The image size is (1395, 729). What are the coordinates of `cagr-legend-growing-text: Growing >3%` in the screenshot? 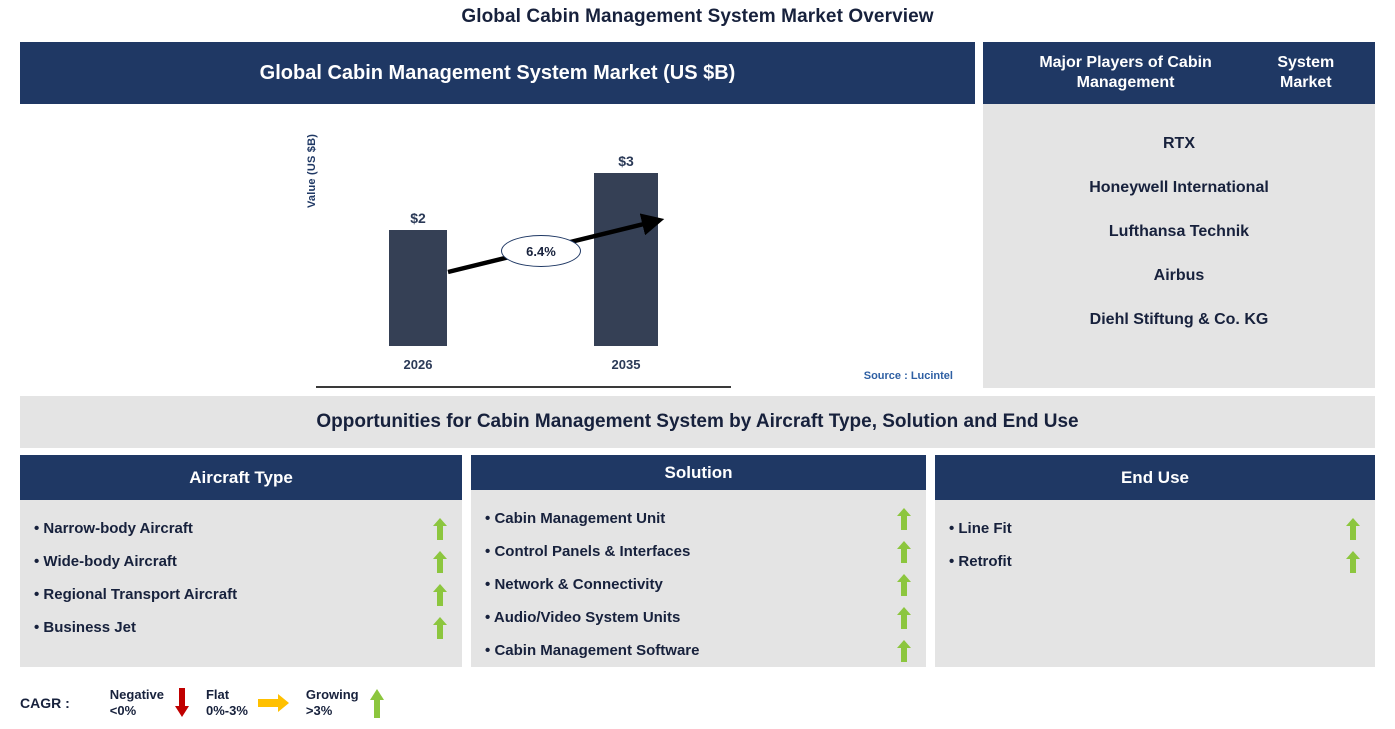 It's located at (332, 703).